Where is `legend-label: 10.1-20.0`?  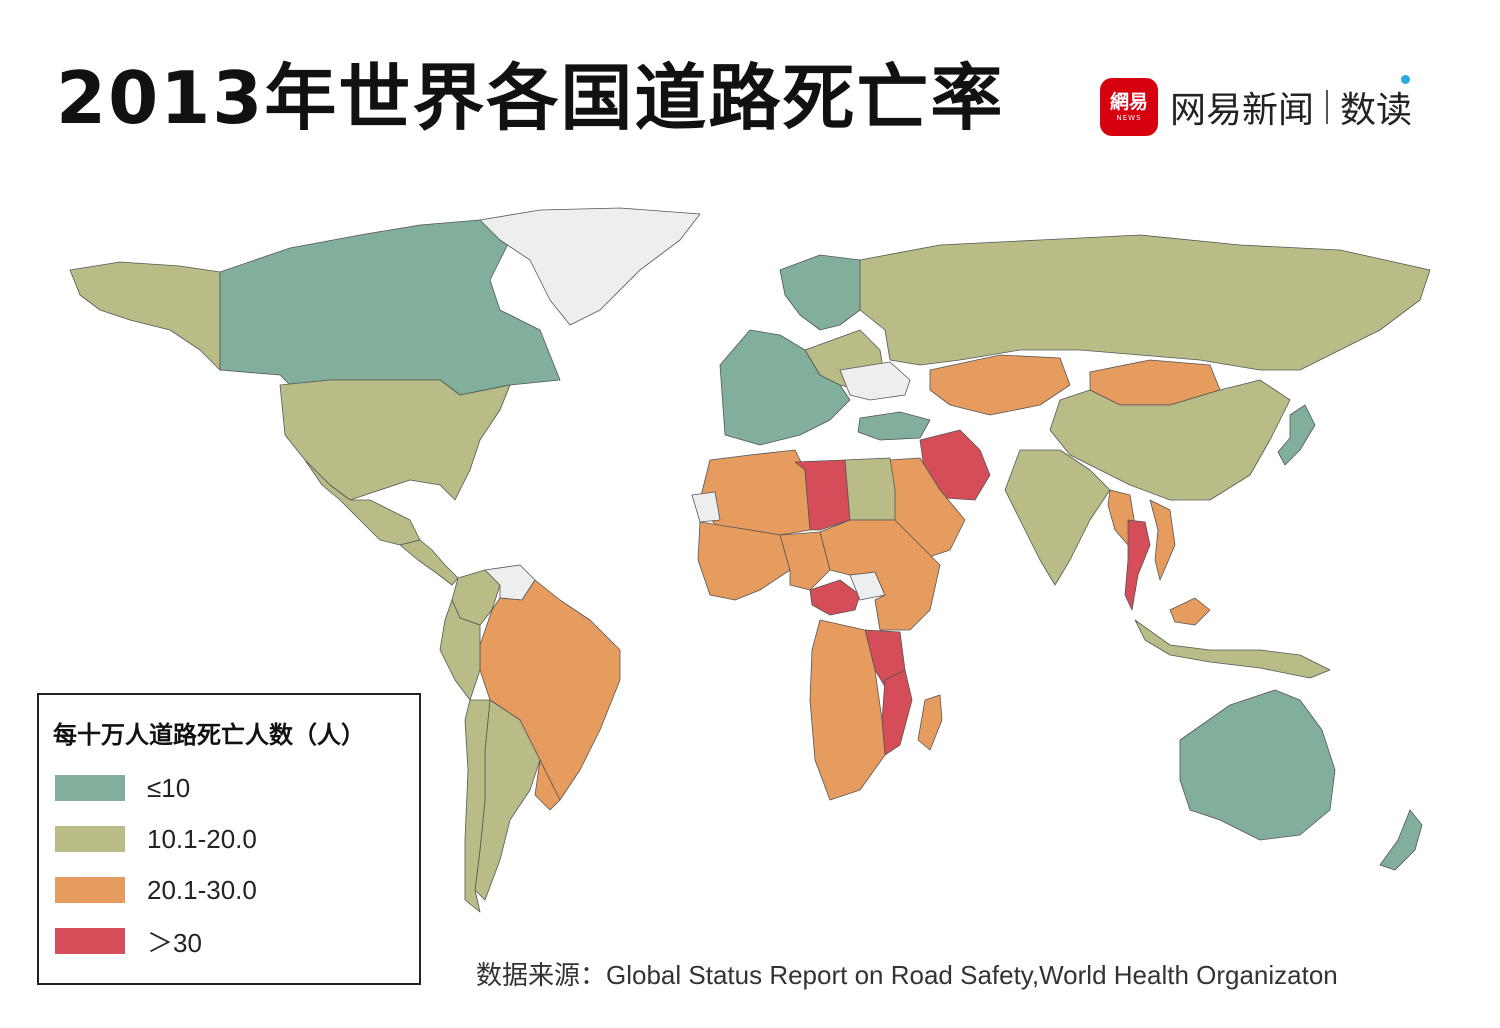 legend-label: 10.1-20.0 is located at coordinates (202, 838).